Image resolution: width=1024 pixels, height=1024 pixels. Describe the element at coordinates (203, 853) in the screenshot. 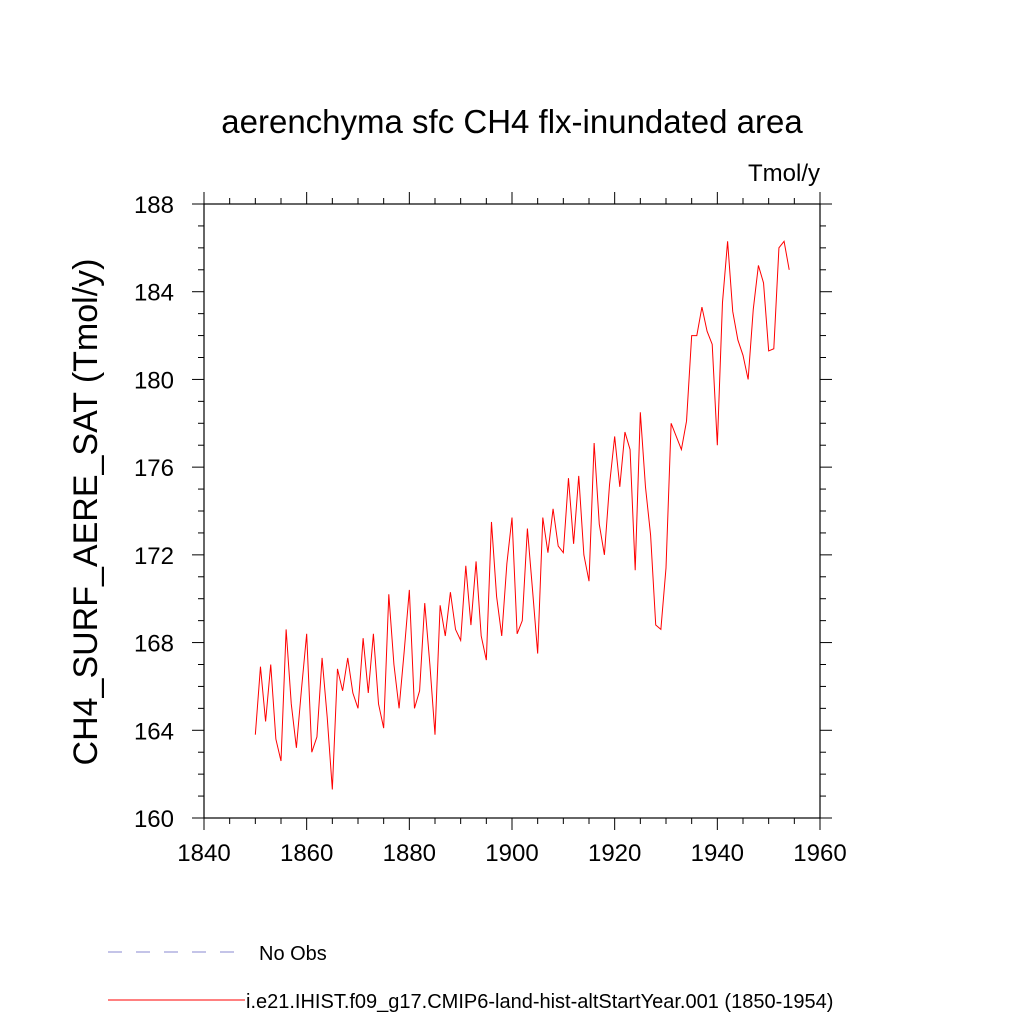

I see `x-tick-label: 1840` at that location.